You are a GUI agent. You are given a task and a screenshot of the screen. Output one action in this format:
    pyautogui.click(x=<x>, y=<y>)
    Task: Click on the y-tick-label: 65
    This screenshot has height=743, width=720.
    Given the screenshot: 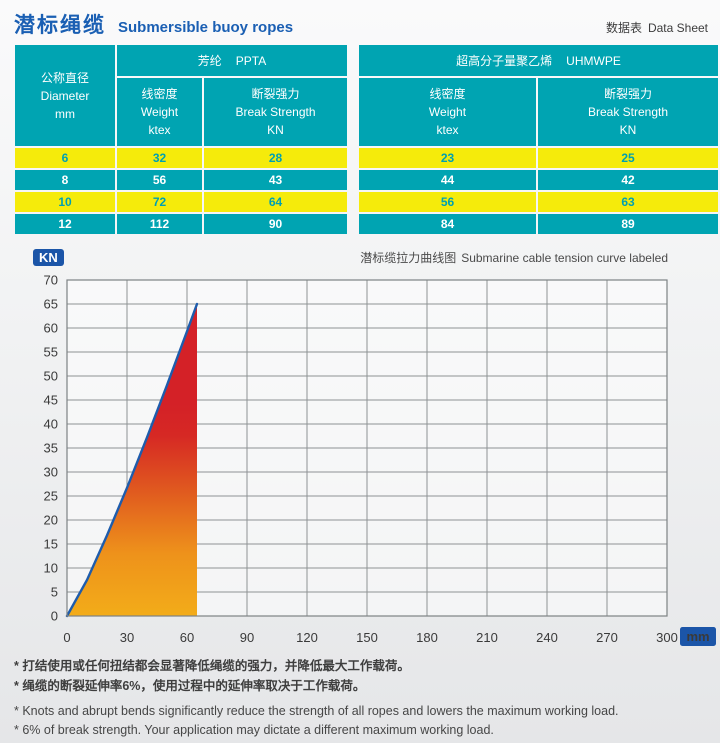 What is the action you would take?
    pyautogui.click(x=51, y=304)
    